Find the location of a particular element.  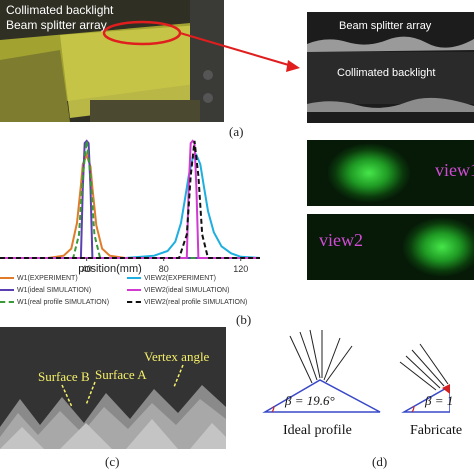

x-axis-label: position(mm) is located at coordinates (110, 269).